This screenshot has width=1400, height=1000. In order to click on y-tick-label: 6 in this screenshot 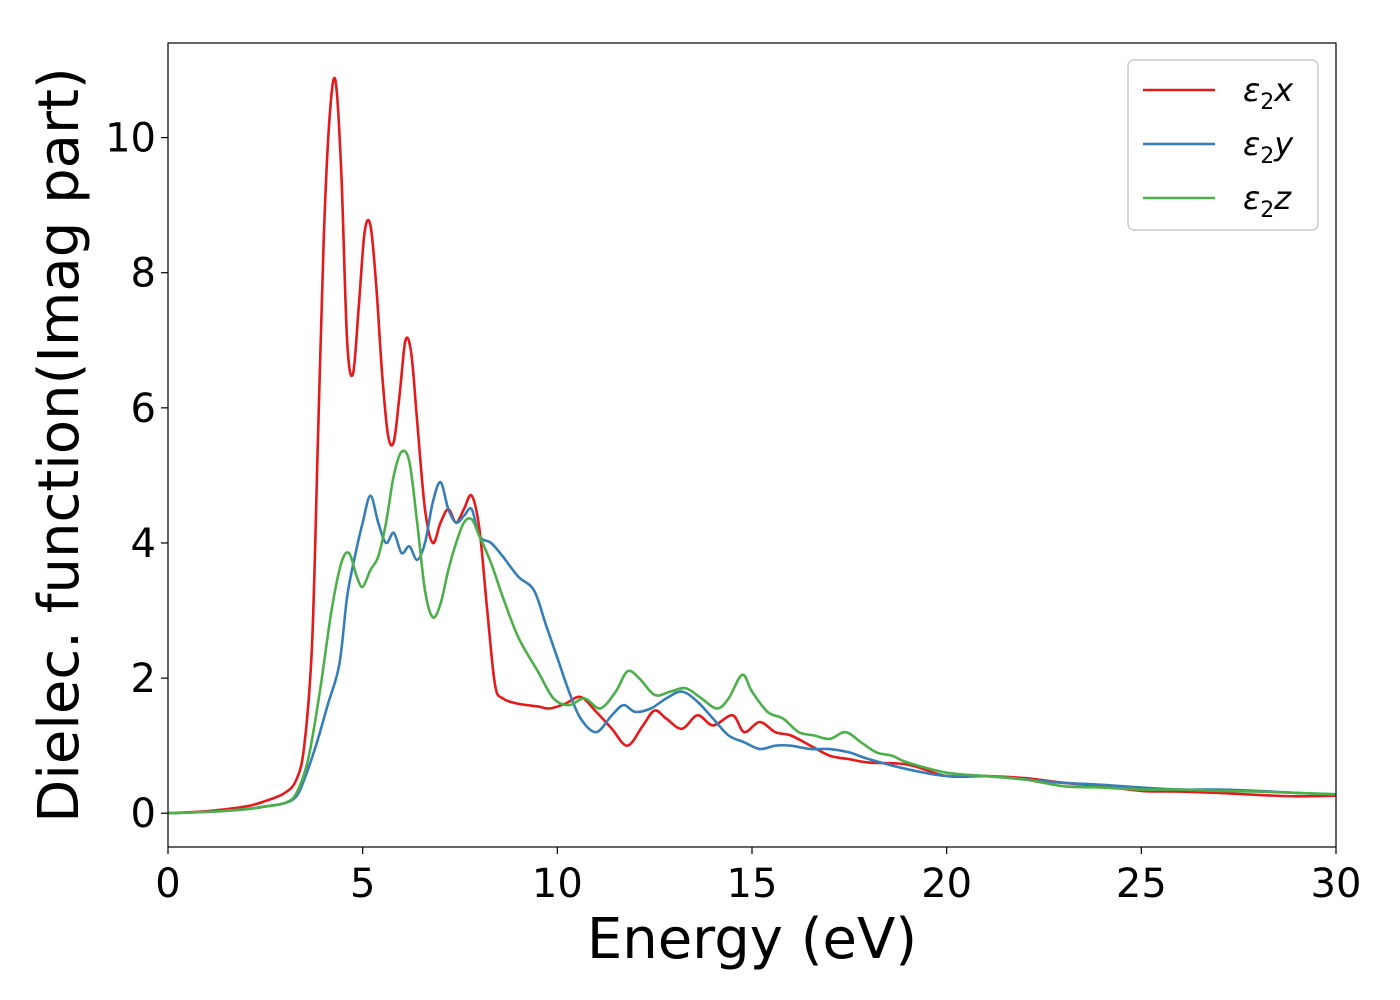, I will do `click(143, 409)`.